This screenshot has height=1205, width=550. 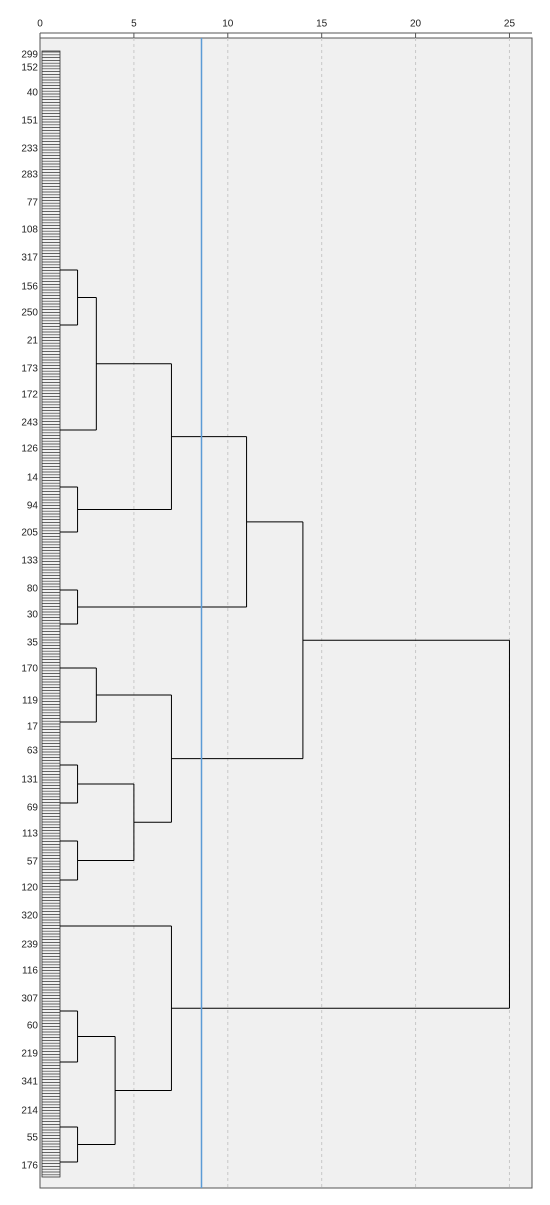 What do you see at coordinates (29, 395) in the screenshot?
I see `leaf-label: 172` at bounding box center [29, 395].